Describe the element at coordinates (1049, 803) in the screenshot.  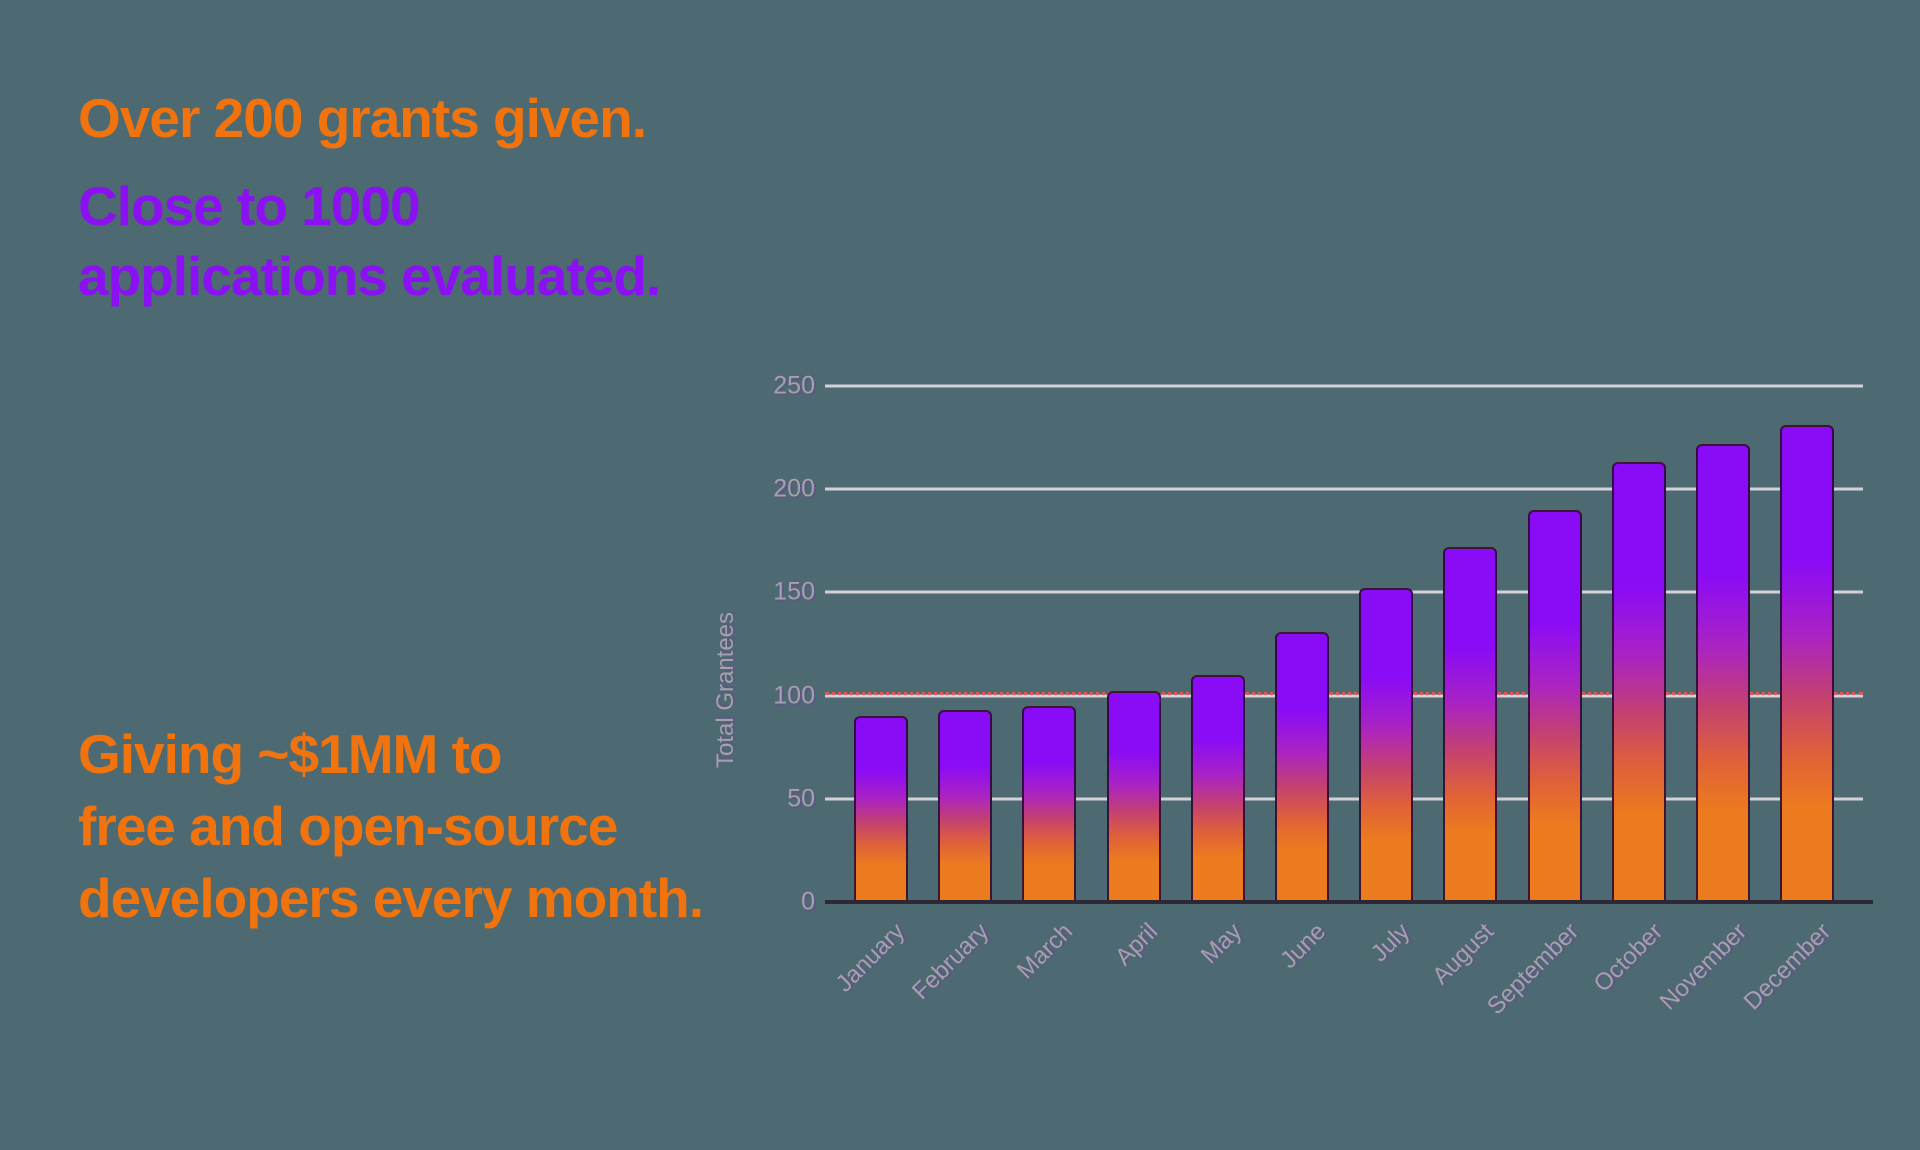
I see `bar-march` at that location.